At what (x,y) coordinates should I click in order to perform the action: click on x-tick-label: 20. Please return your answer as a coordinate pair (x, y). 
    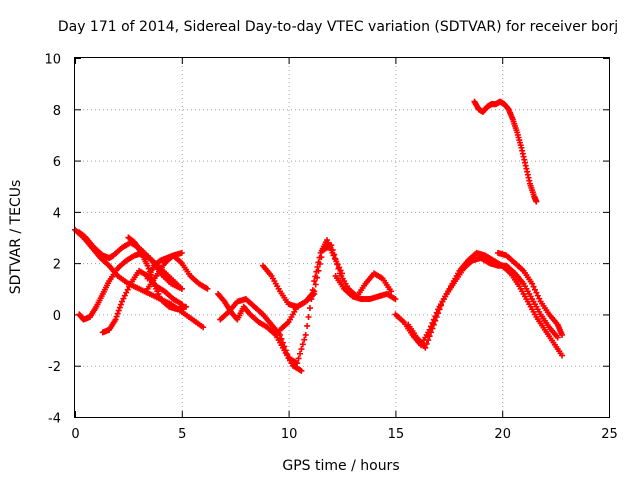
    Looking at the image, I should click on (502, 434).